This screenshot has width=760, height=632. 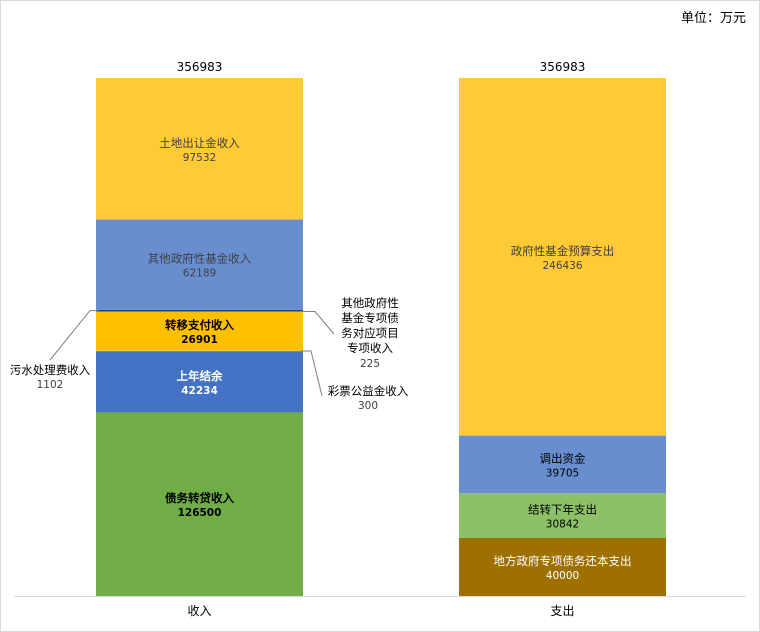 I want to click on segment-label-7: 土地出让金收入, so click(x=199, y=143).